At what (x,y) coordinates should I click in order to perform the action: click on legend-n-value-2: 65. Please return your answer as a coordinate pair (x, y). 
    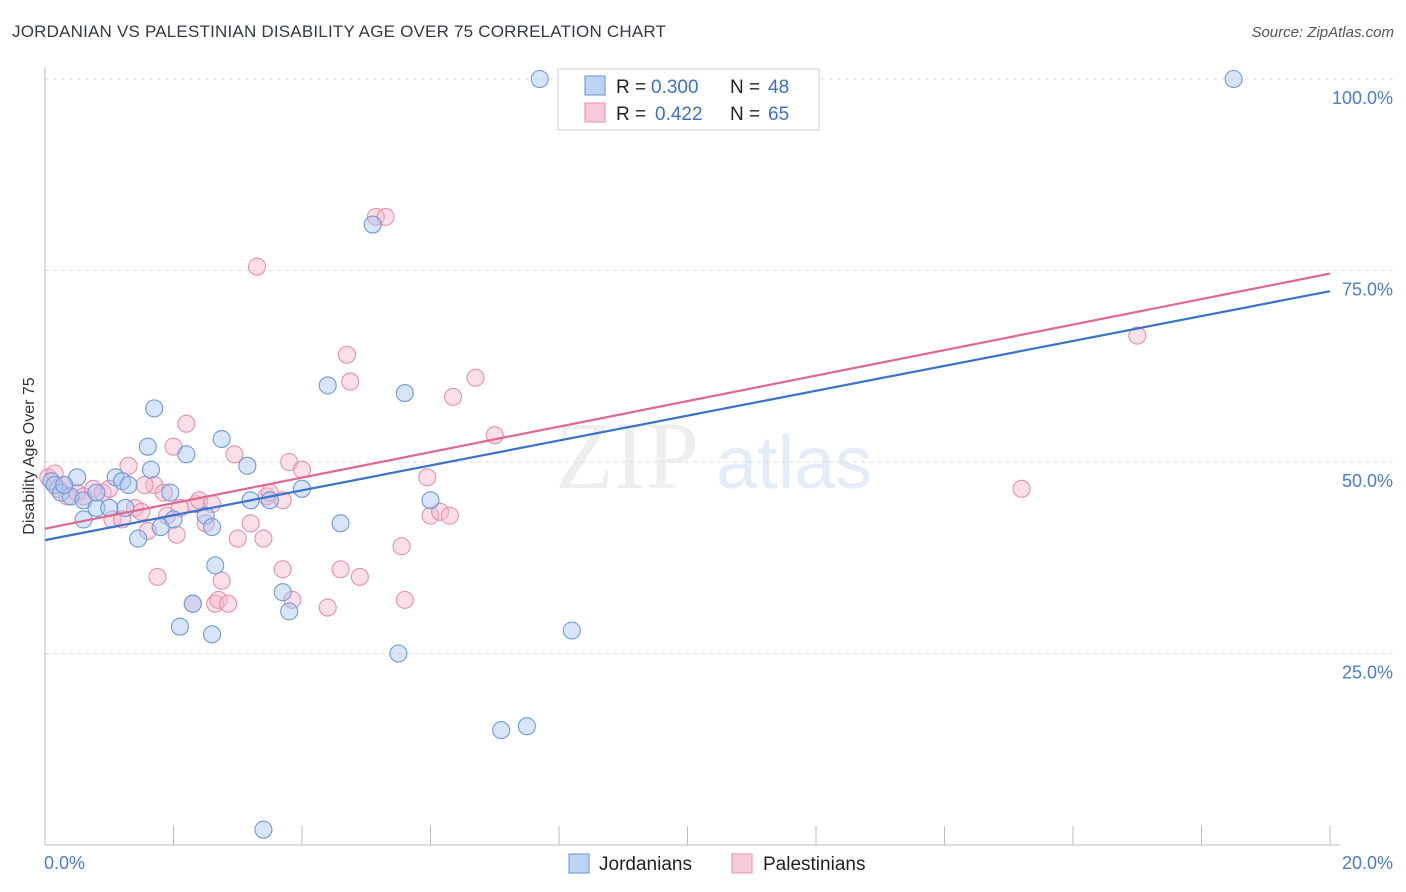
    Looking at the image, I should click on (778, 114).